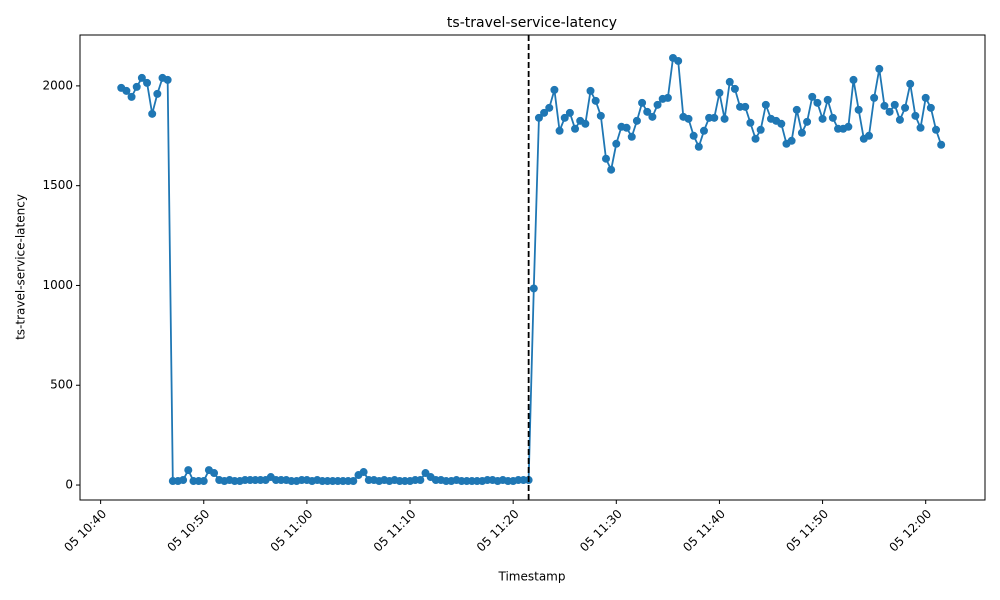  What do you see at coordinates (57, 185) in the screenshot?
I see `y-tick-label: 1500` at bounding box center [57, 185].